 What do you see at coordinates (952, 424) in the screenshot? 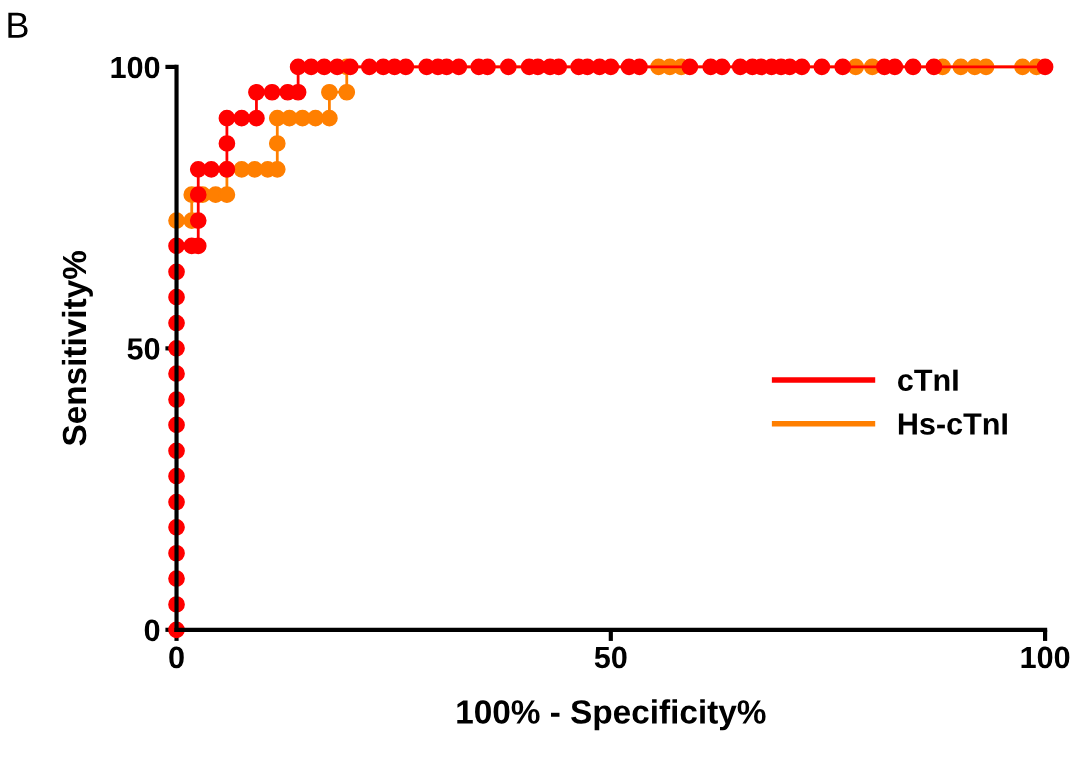
I see `legend-label: Hs-cTnI` at bounding box center [952, 424].